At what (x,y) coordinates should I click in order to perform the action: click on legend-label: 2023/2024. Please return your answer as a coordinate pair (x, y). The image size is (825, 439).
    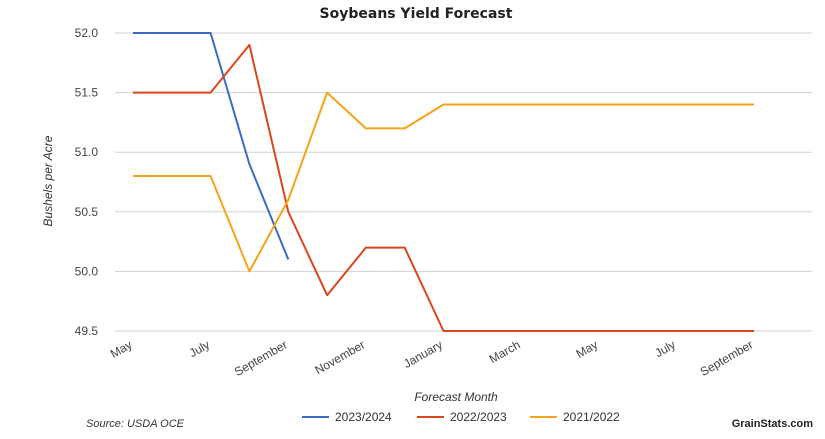
    Looking at the image, I should click on (363, 417).